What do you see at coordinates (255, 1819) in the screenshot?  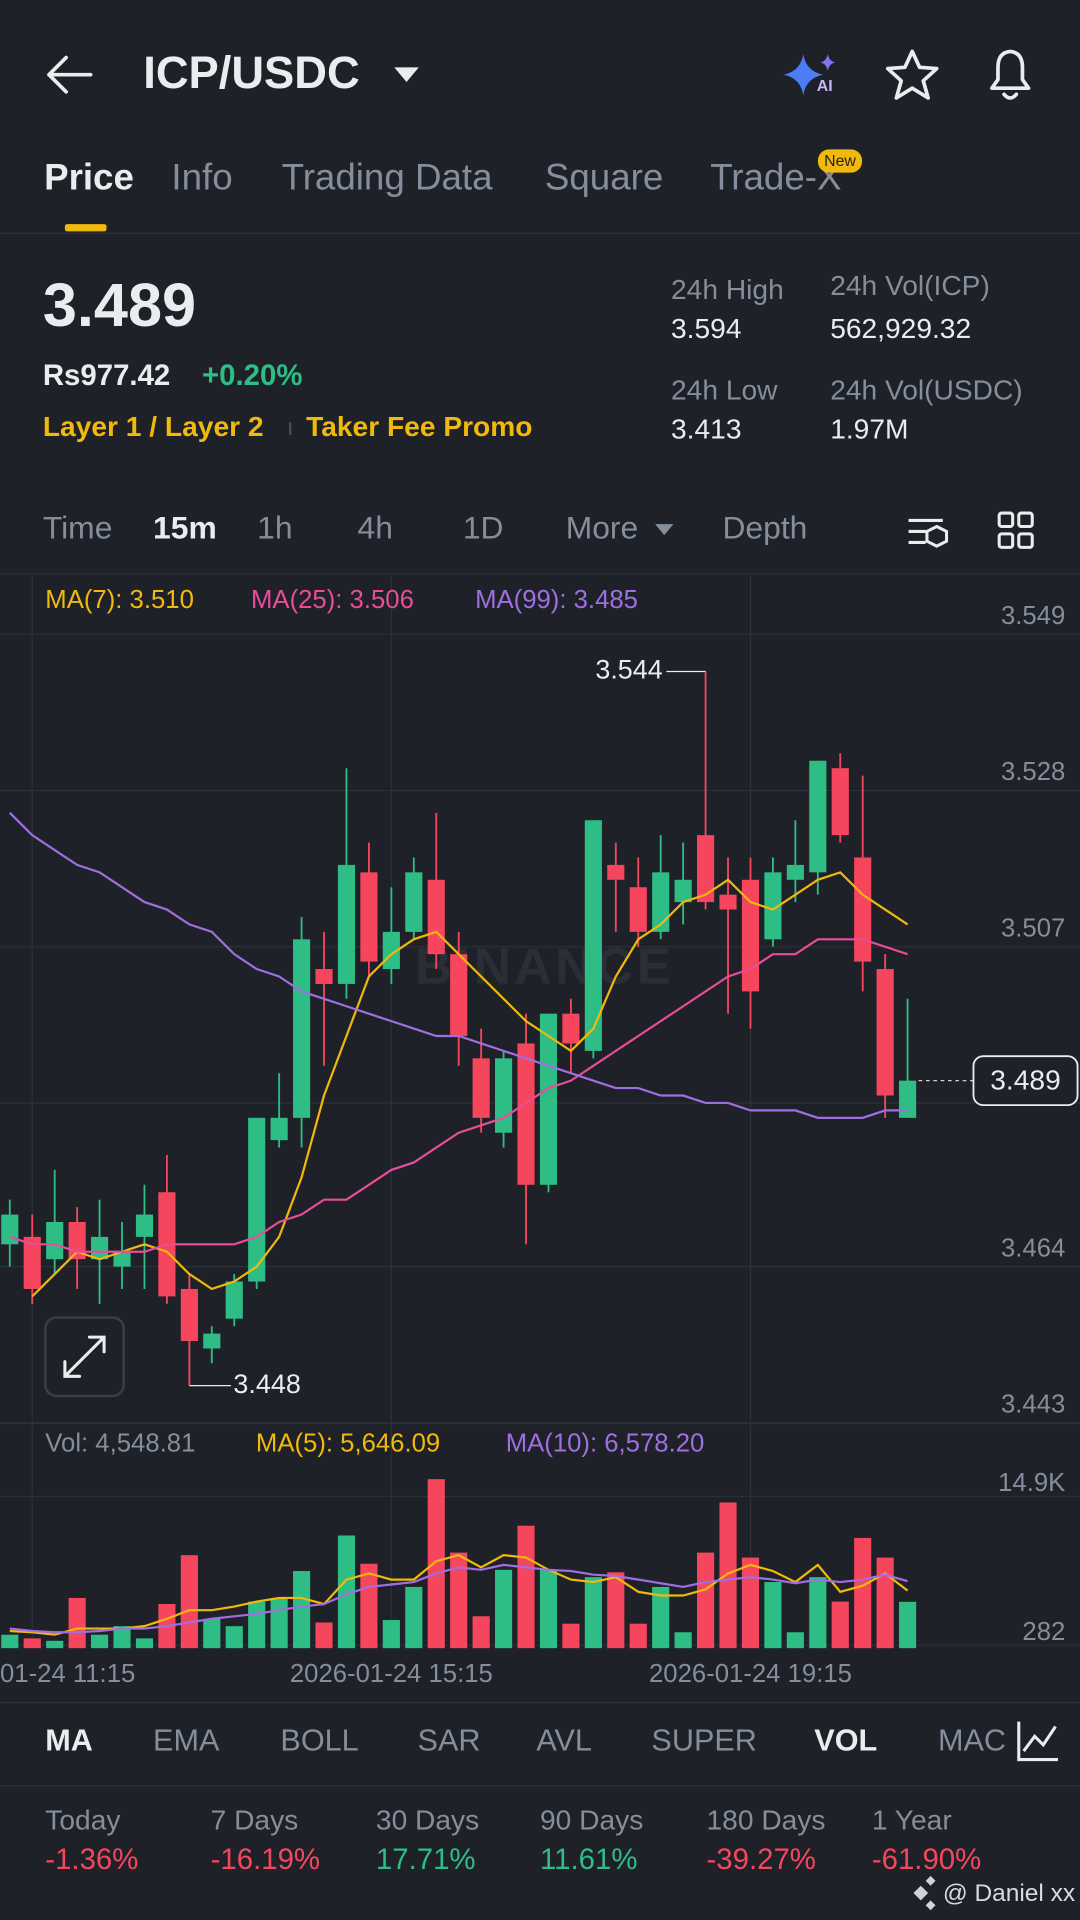 I see `performance-label: 7 Days` at bounding box center [255, 1819].